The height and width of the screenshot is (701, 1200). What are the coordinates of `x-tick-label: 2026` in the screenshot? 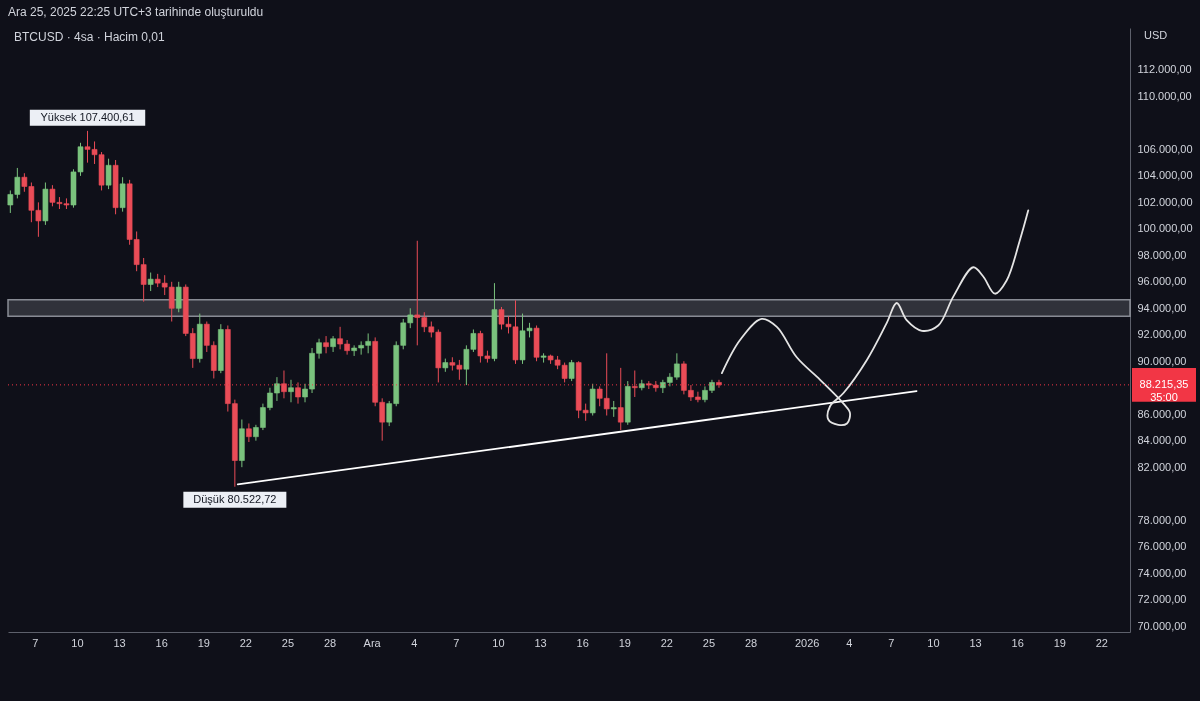 It's located at (807, 642).